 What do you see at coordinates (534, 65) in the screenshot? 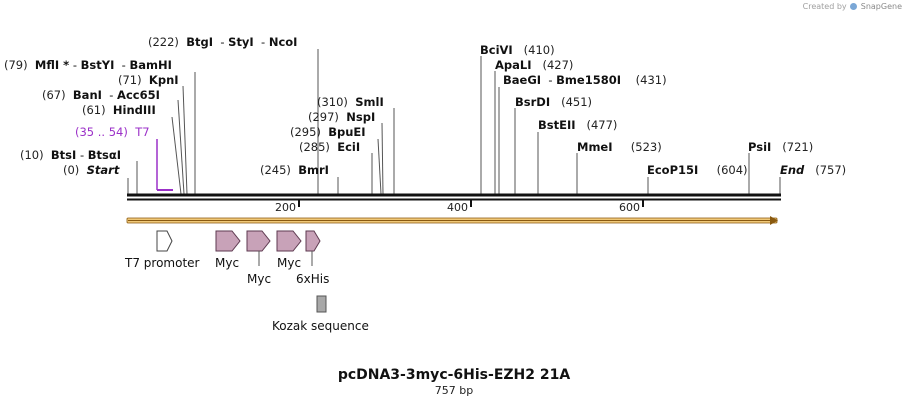
I see `site-label-apa: ApaLI (427)` at bounding box center [534, 65].